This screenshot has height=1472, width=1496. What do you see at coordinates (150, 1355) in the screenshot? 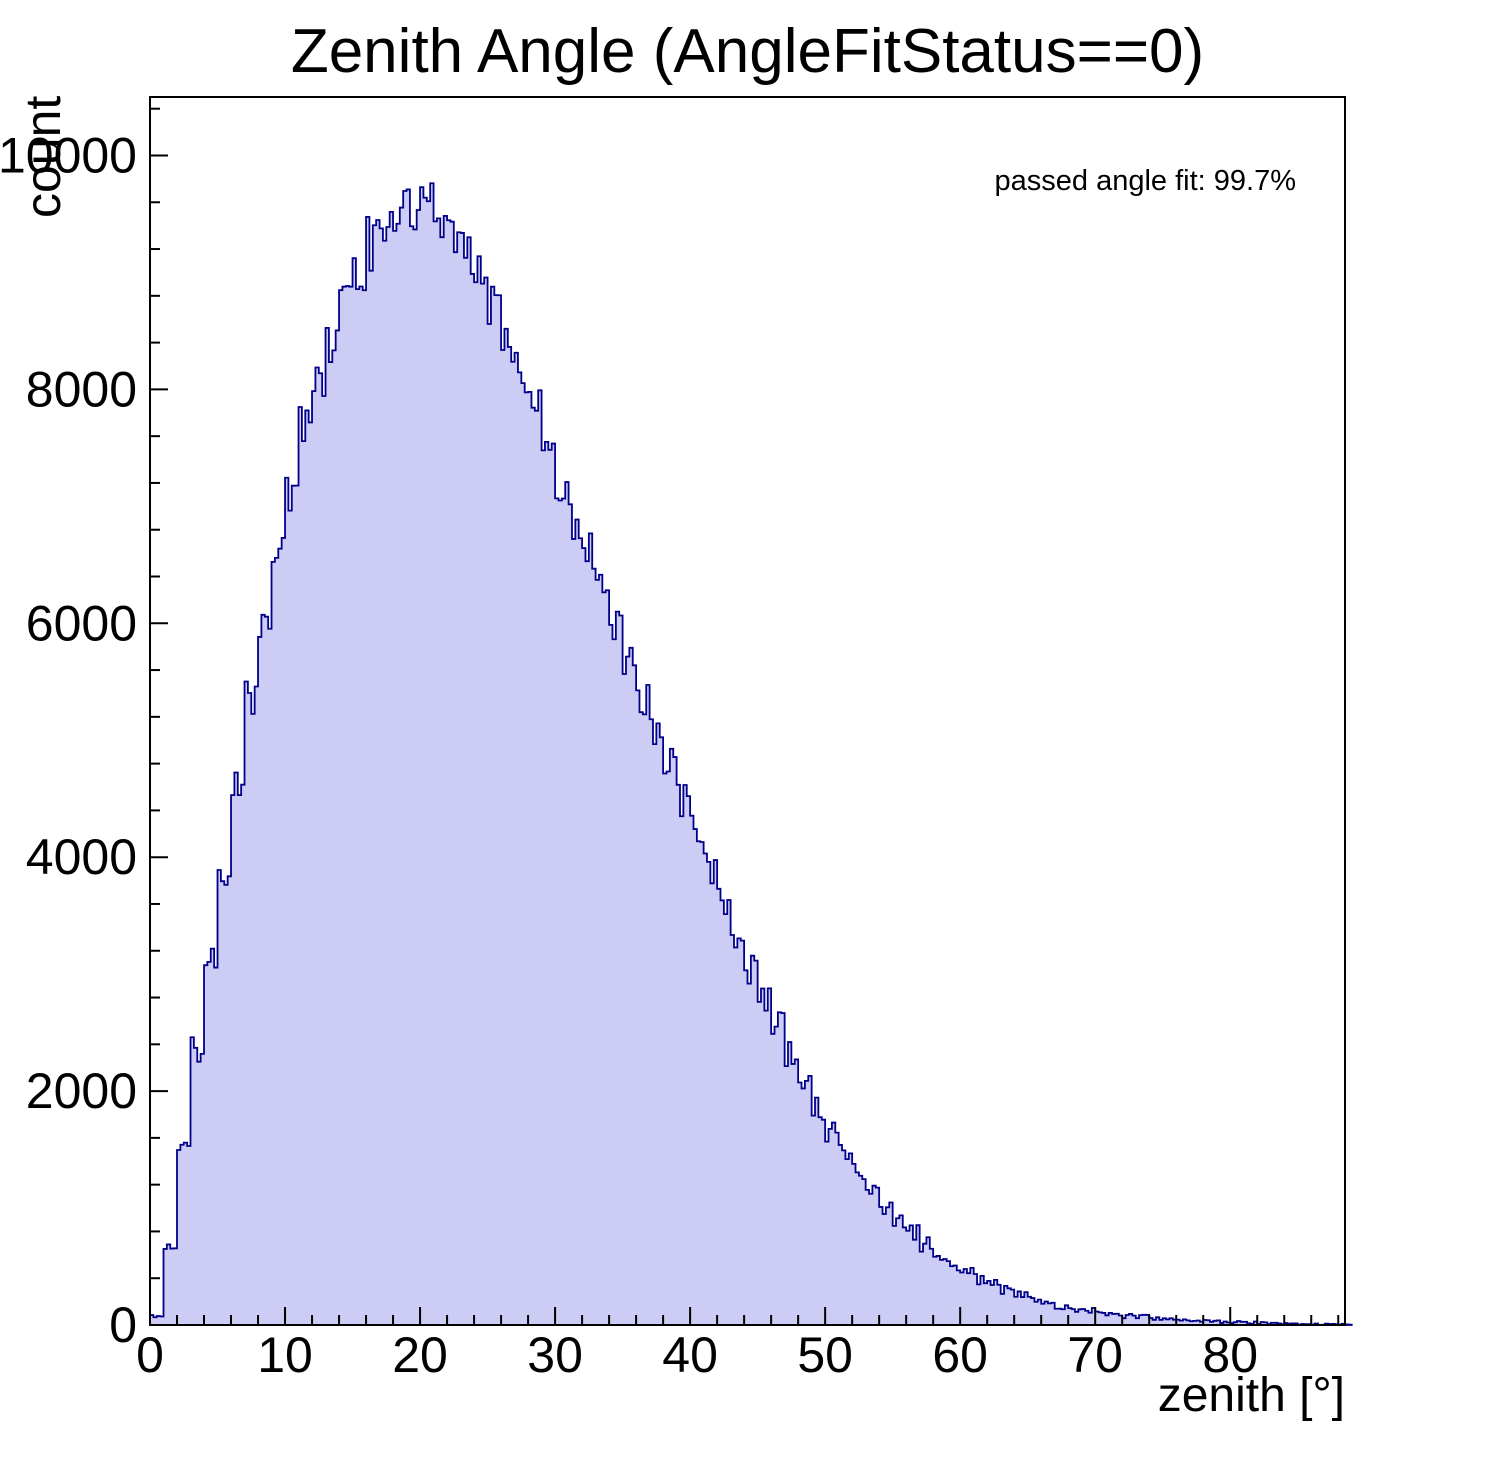
I see `x-tick-label: 0` at bounding box center [150, 1355].